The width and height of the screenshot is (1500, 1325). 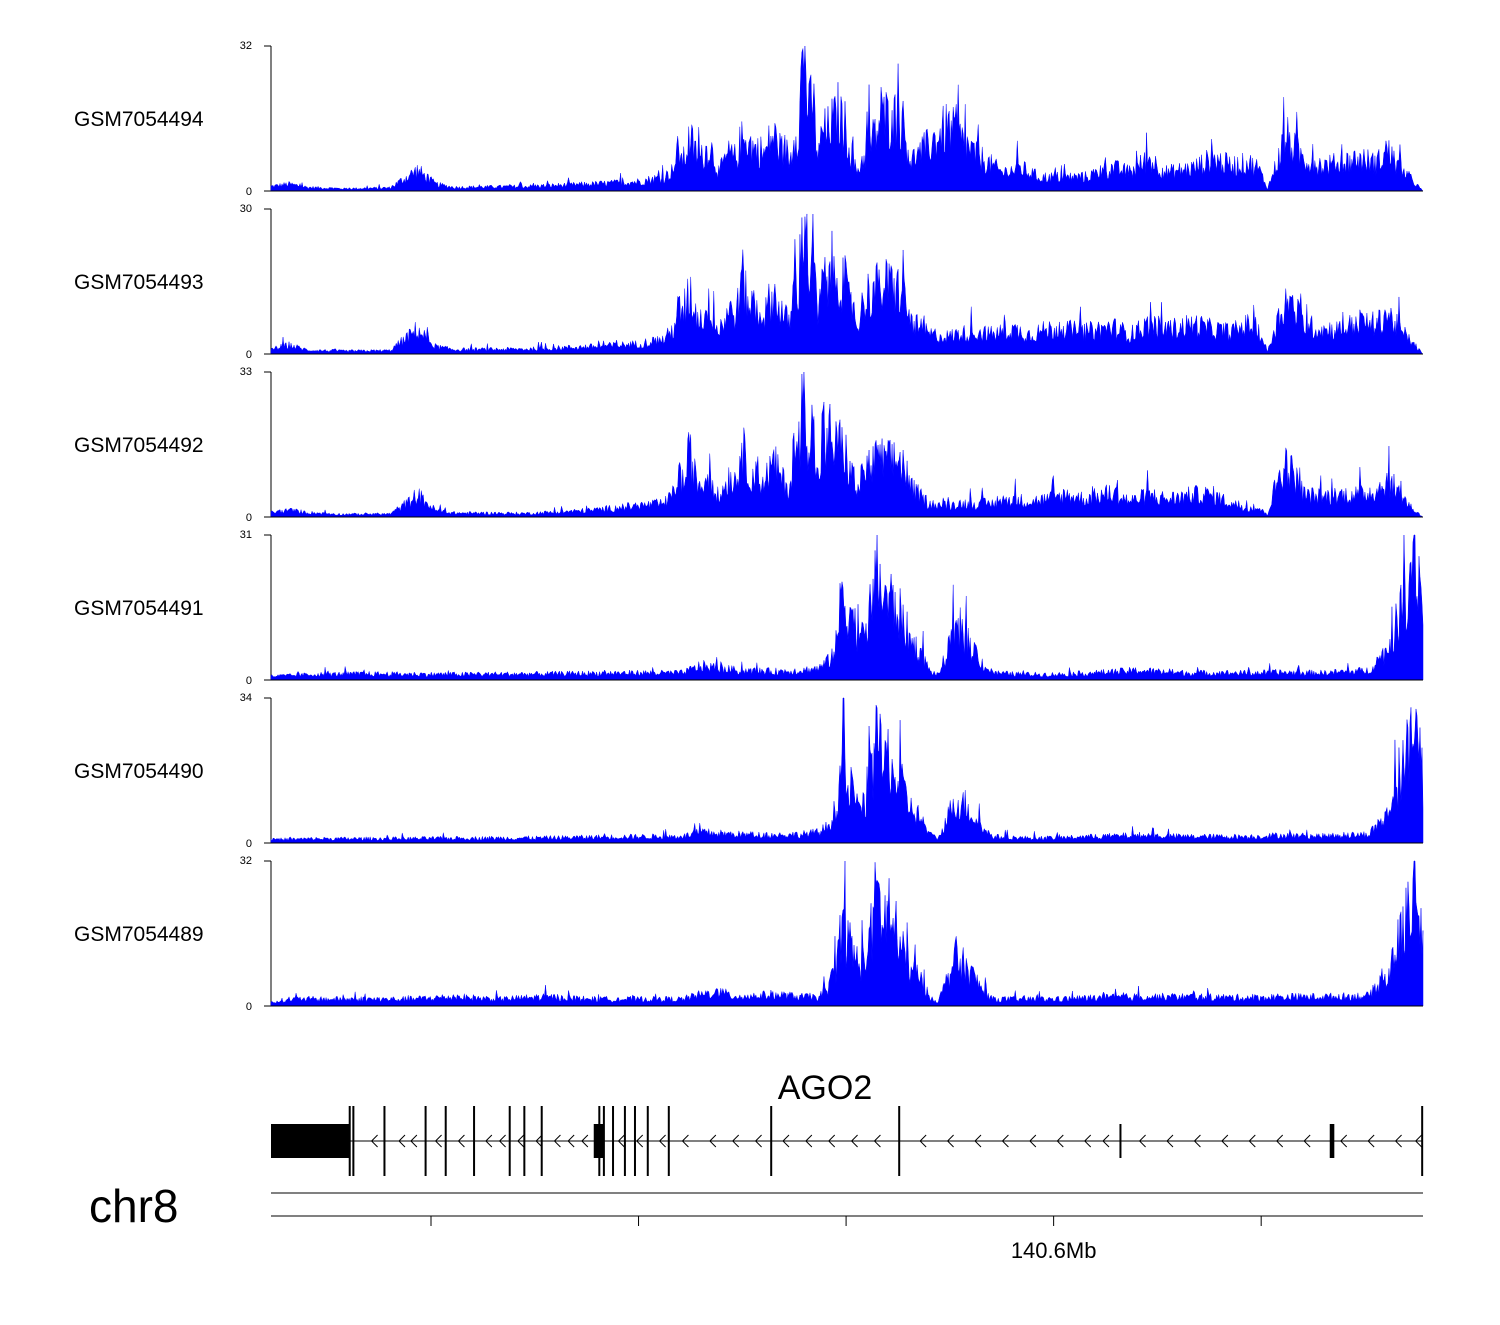 What do you see at coordinates (133, 1206) in the screenshot?
I see `chromosome-label: chr8` at bounding box center [133, 1206].